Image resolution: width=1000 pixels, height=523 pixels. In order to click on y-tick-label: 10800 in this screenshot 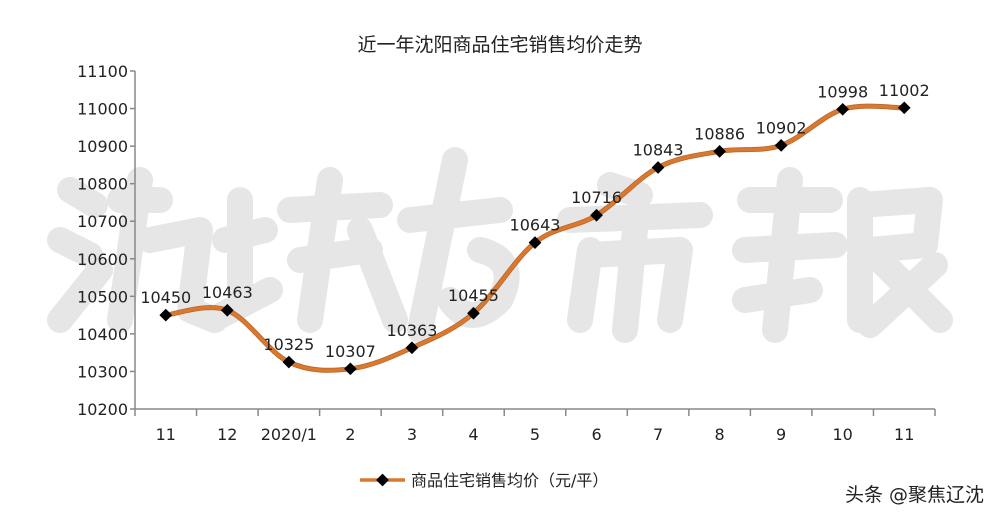, I will do `click(102, 184)`.